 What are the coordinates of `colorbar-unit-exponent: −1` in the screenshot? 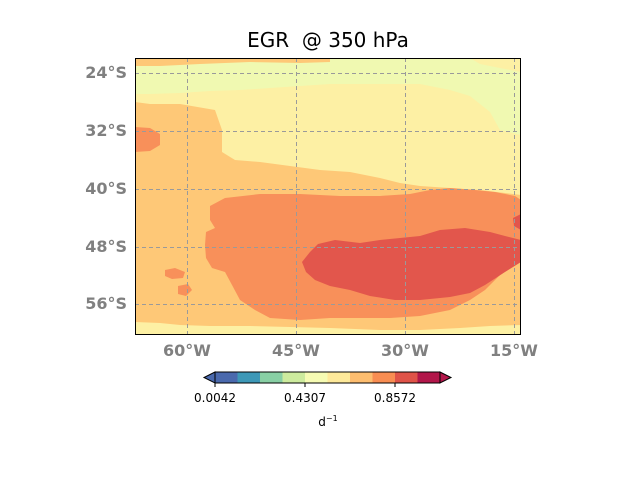 It's located at (331, 418).